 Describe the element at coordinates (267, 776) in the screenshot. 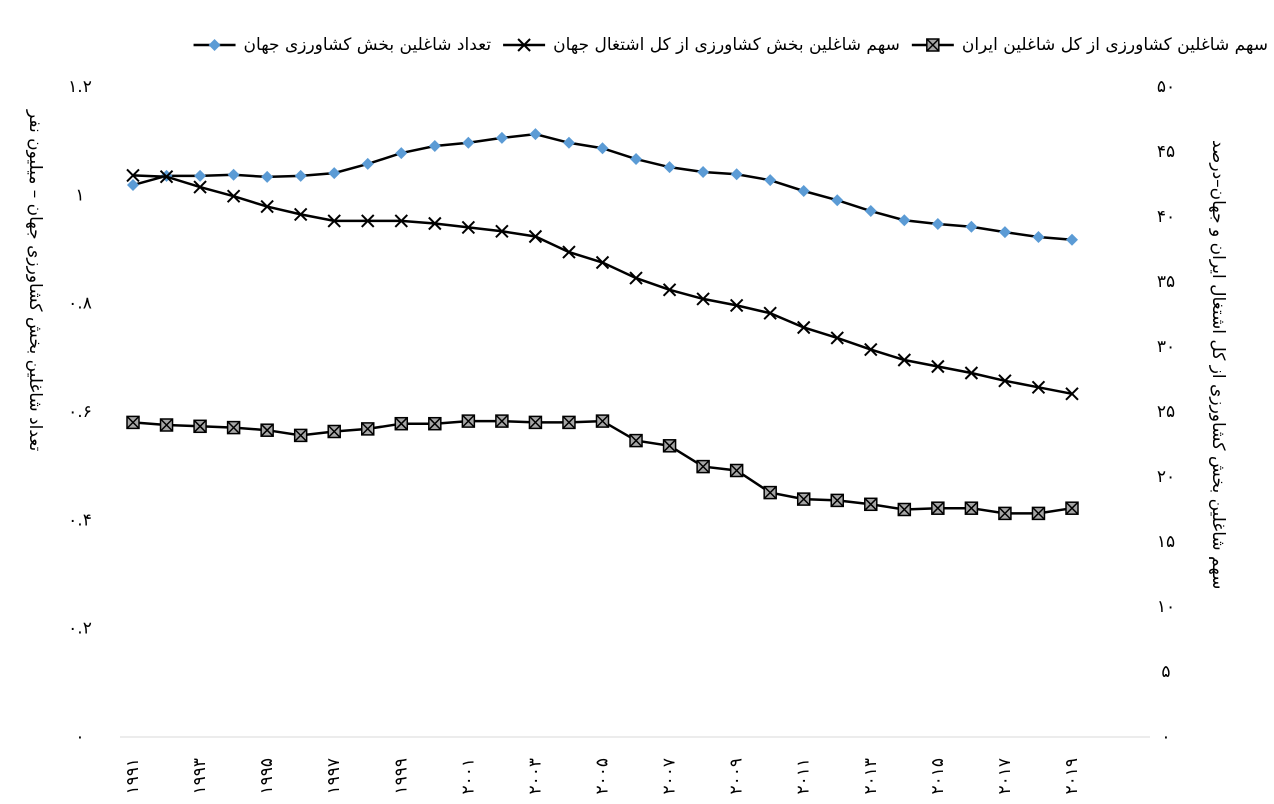

I see `x-tick-label: ۱۹۹۵` at that location.